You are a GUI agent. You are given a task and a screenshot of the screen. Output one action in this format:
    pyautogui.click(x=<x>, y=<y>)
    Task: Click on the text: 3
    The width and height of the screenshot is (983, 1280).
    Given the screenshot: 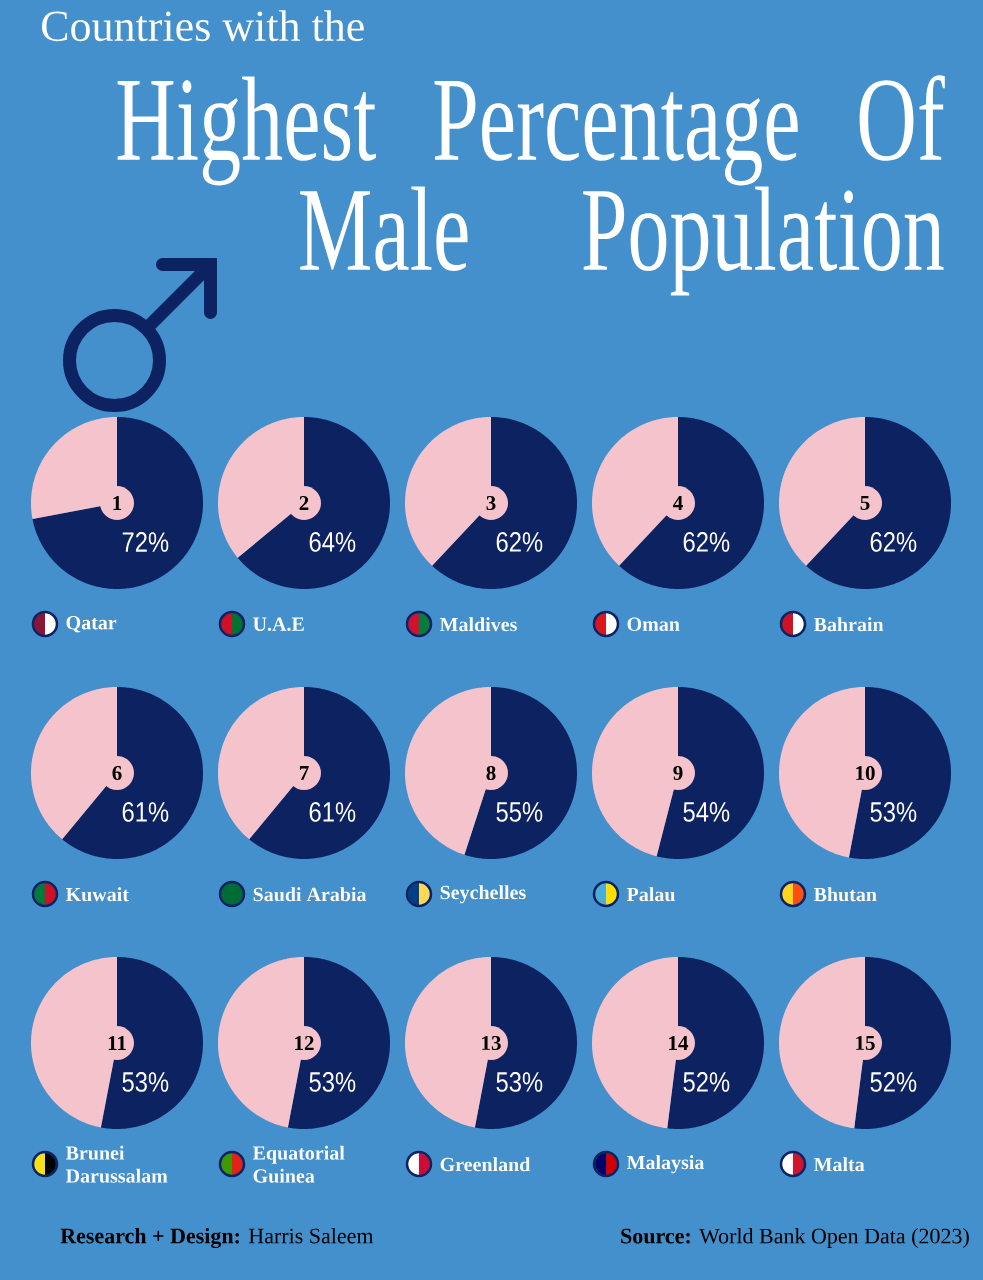 What is the action you would take?
    pyautogui.click(x=491, y=503)
    